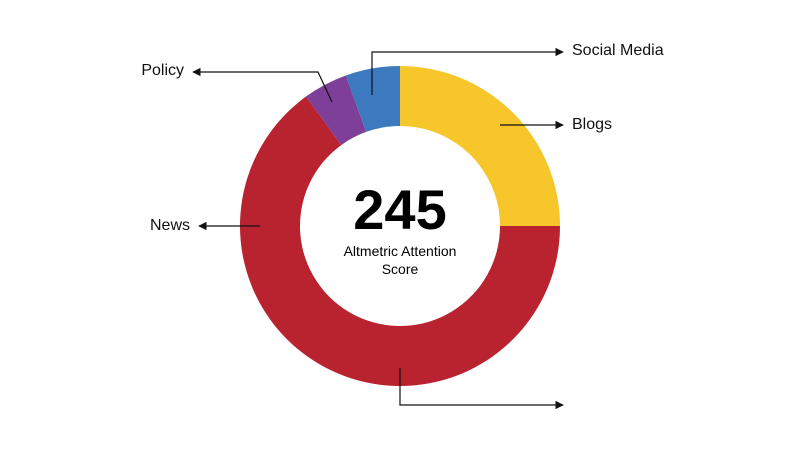 This screenshot has height=452, width=800. What do you see at coordinates (162, 70) in the screenshot?
I see `segment-label: Policy` at bounding box center [162, 70].